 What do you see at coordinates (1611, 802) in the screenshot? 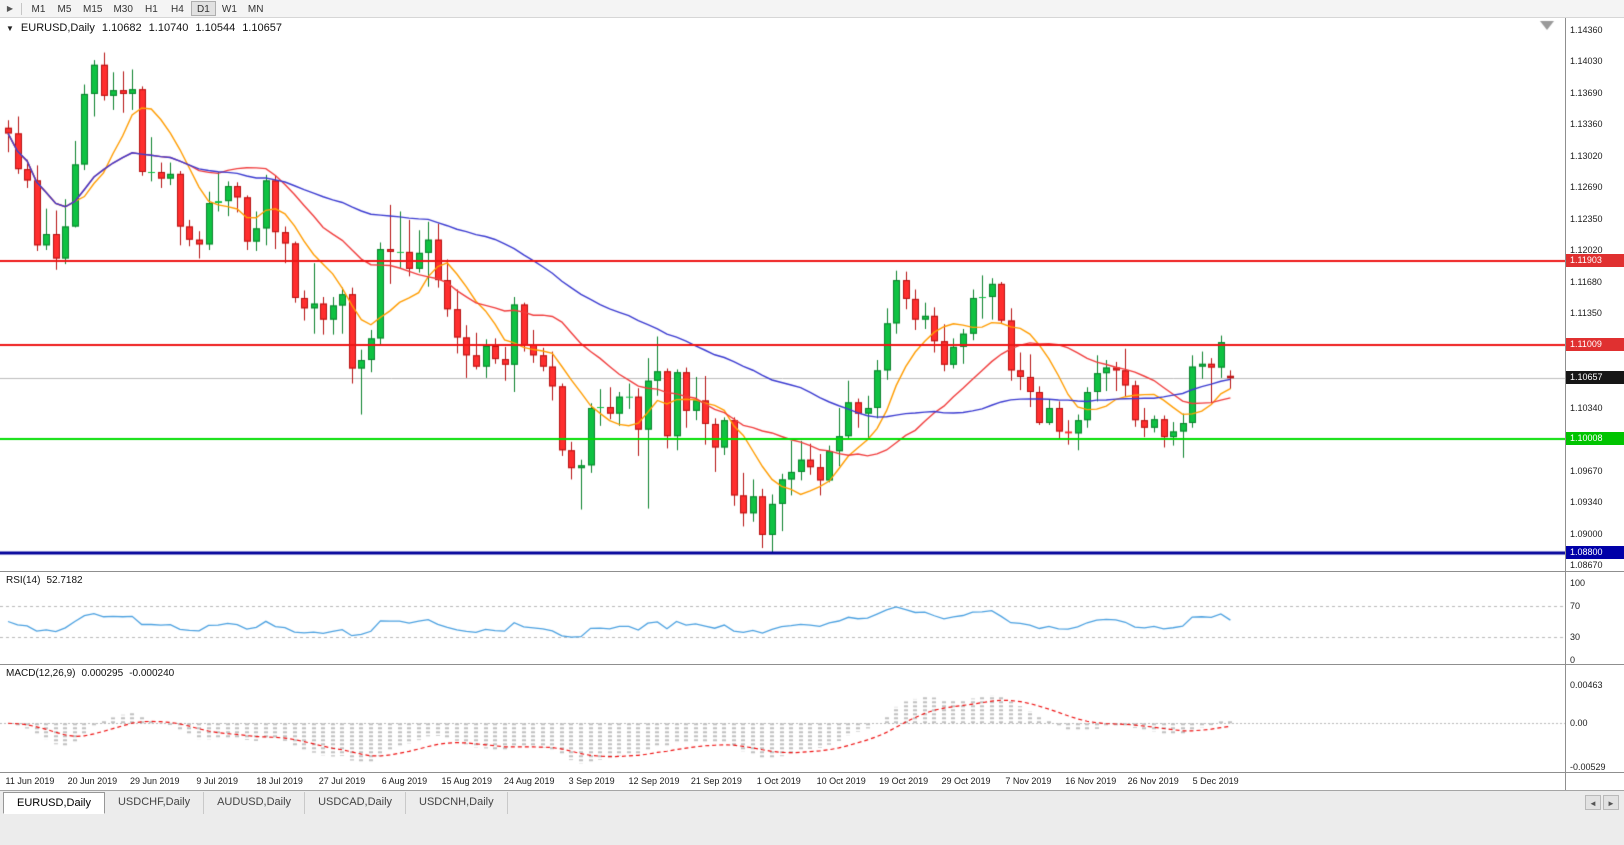
I see `tab-scroll-right-icon: ►` at bounding box center [1611, 802].